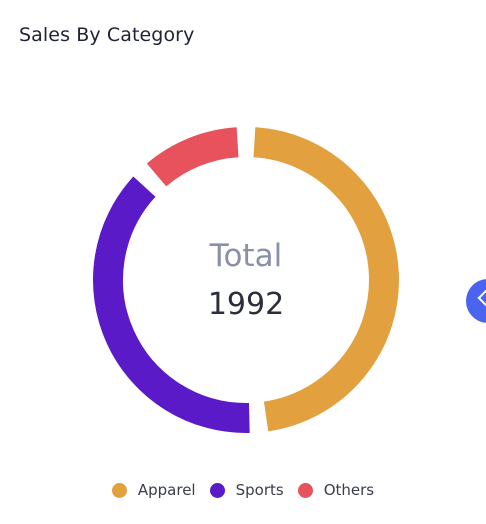 The width and height of the screenshot is (486, 524). What do you see at coordinates (259, 490) in the screenshot?
I see `legend-label-sports: Sports` at bounding box center [259, 490].